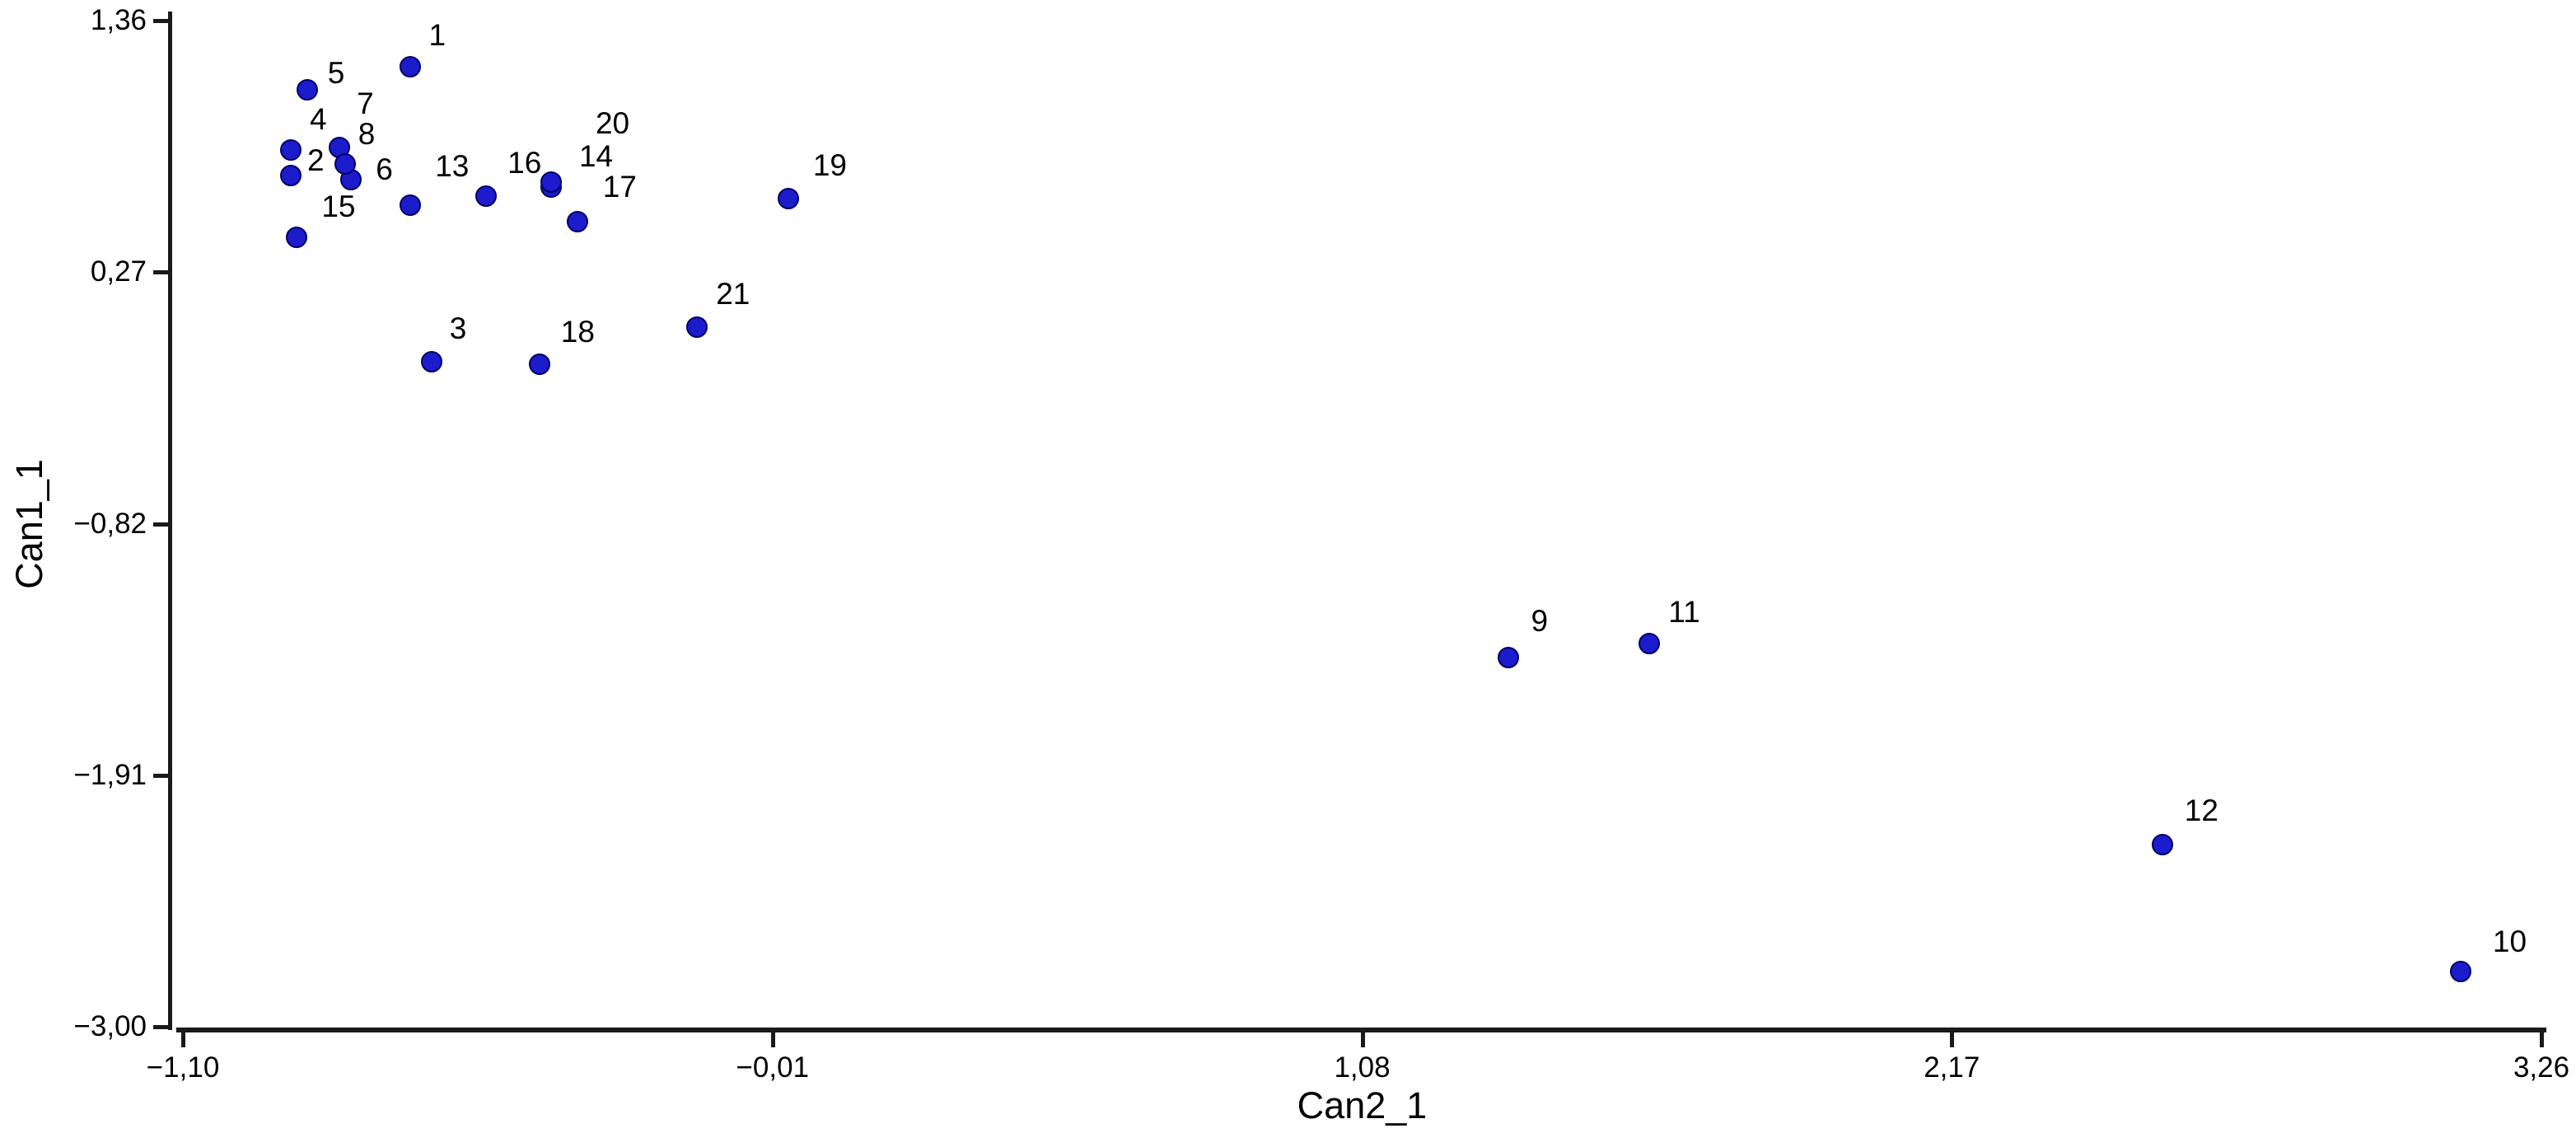  Describe the element at coordinates (338, 207) in the screenshot. I see `point-label: 15` at that location.